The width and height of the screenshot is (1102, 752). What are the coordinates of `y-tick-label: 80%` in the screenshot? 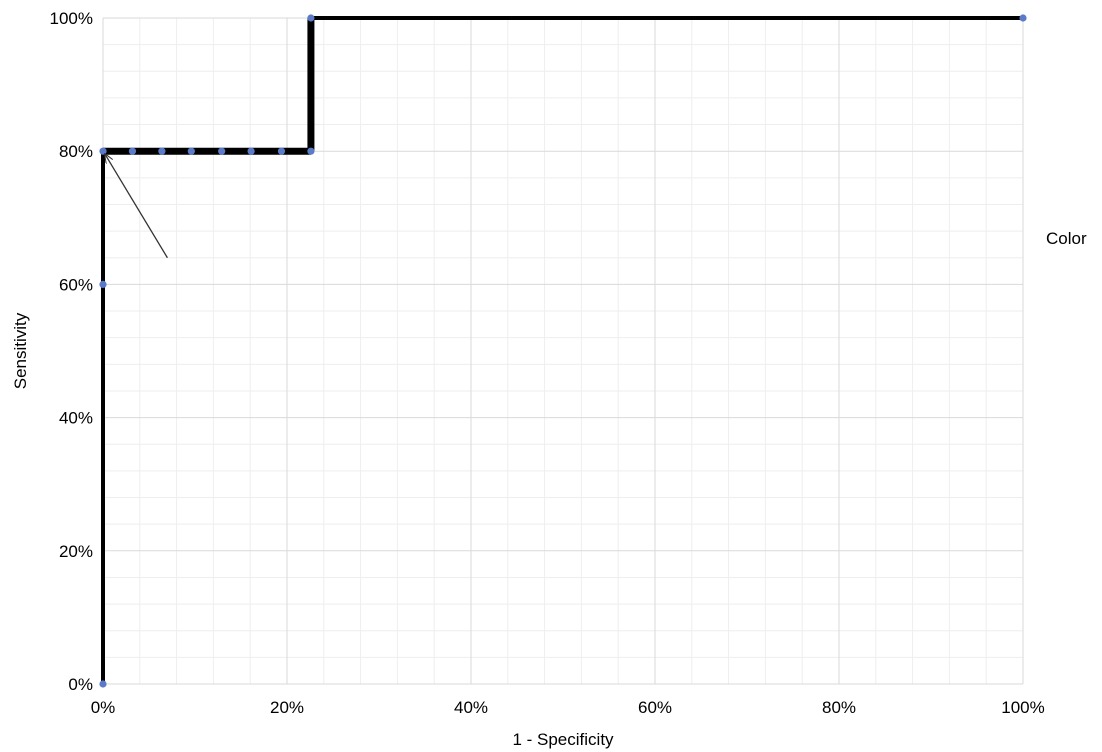 It's located at (76, 151).